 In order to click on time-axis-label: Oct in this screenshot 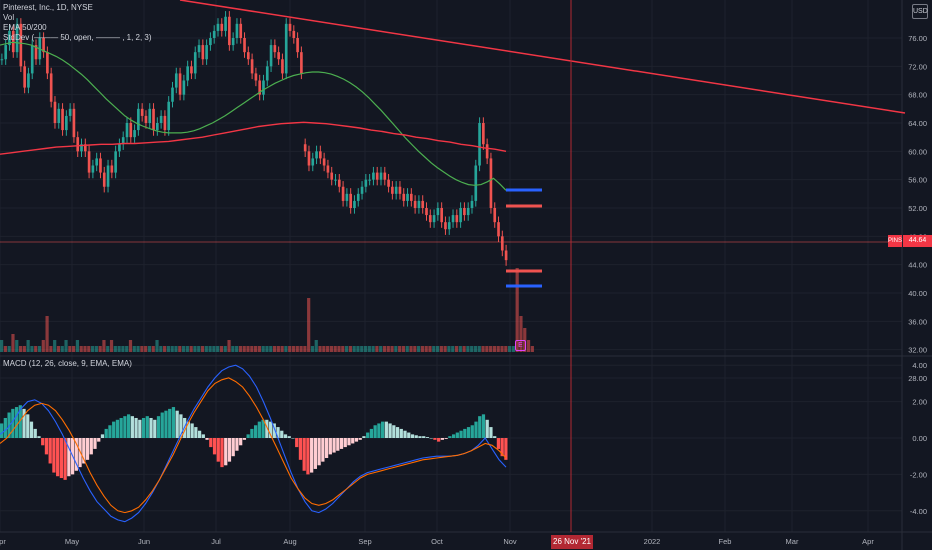, I will do `click(437, 541)`.